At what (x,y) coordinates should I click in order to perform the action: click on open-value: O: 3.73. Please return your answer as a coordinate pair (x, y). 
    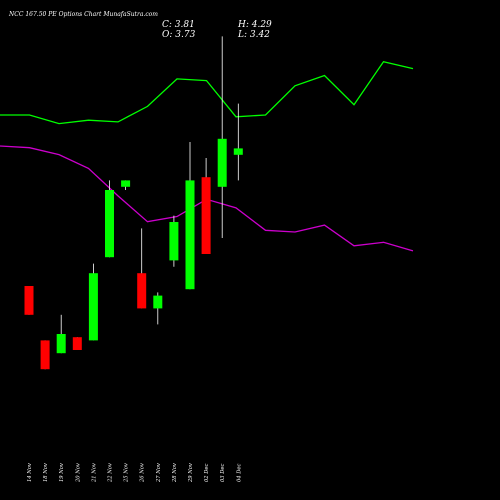
    Looking at the image, I should click on (179, 35).